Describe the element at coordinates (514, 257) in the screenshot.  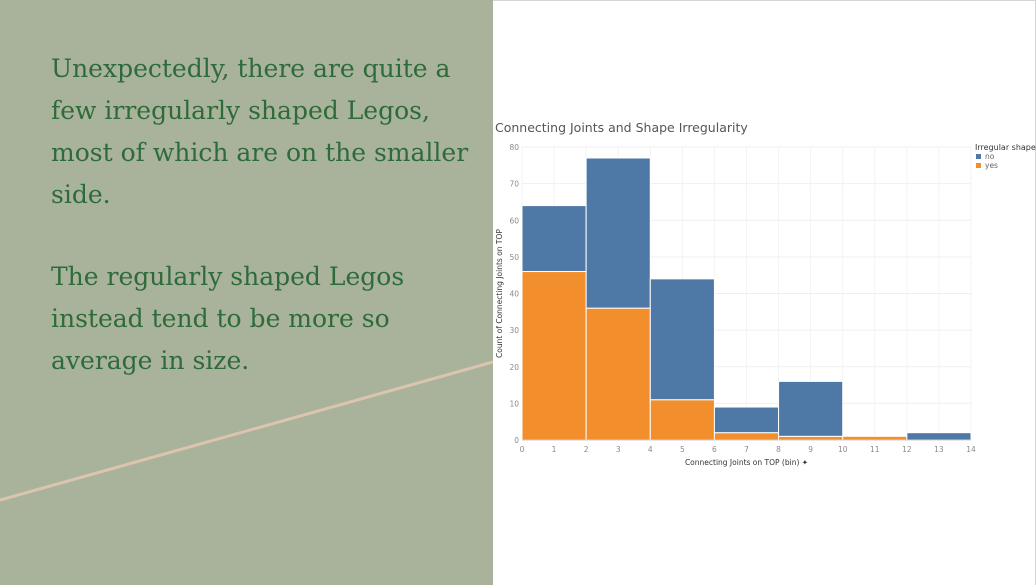
I see `y-tick-label: 50` at that location.